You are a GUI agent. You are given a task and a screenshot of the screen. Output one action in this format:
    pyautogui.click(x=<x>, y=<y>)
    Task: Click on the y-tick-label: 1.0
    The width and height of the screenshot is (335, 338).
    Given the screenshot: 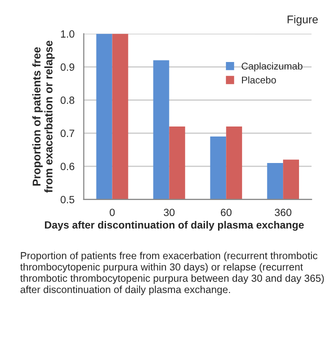 What is the action you would take?
    pyautogui.click(x=67, y=34)
    